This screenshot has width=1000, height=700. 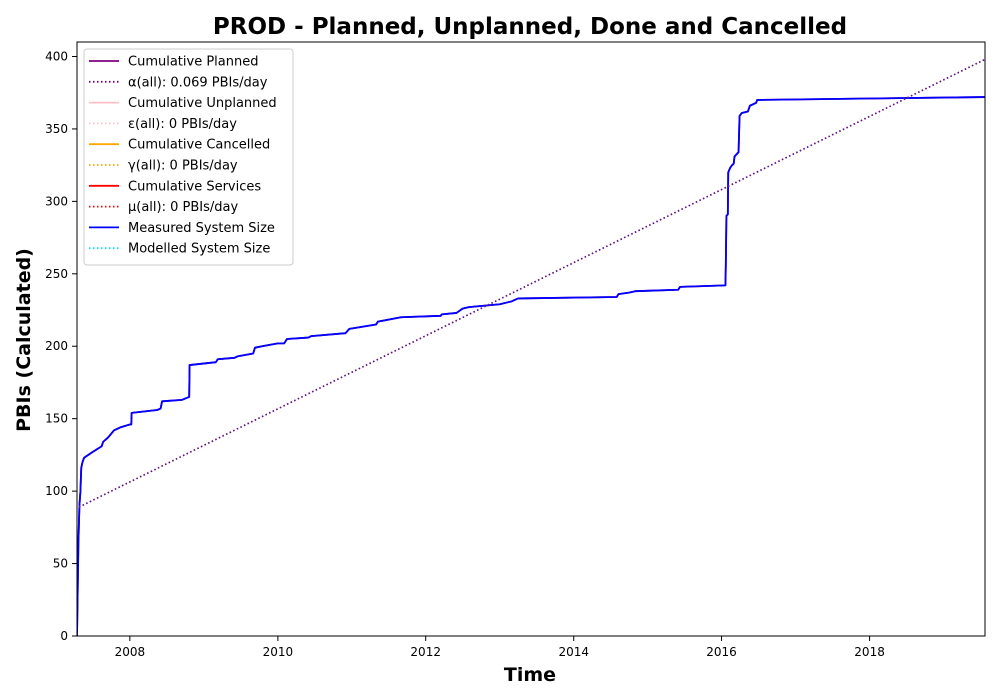 I want to click on x-tick-label: 2010, so click(x=278, y=652).